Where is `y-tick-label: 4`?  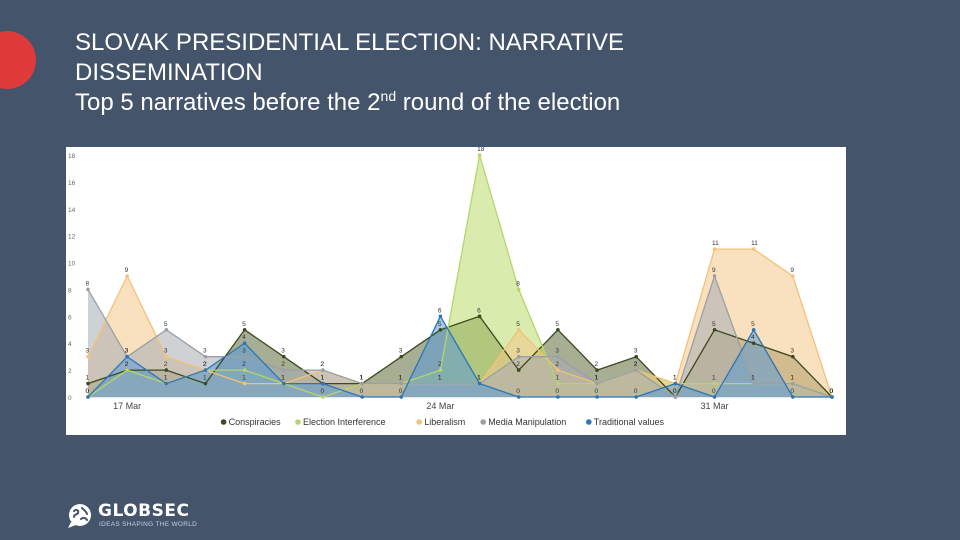
y-tick-label: 4 is located at coordinates (70, 344).